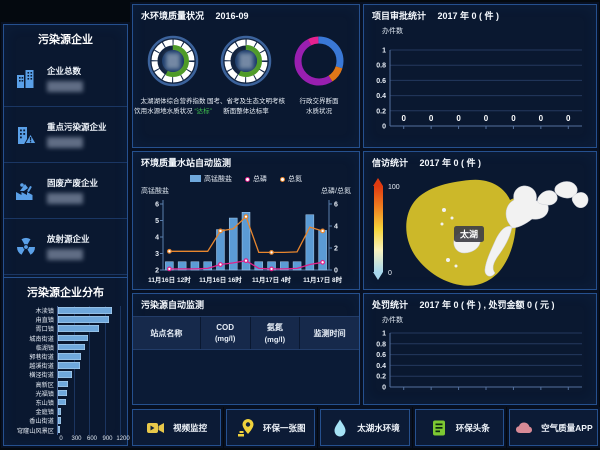 The height and width of the screenshot is (450, 600). Describe the element at coordinates (65, 191) in the screenshot. I see `sidebar-item-solid-waste: 固废产废企业` at that location.